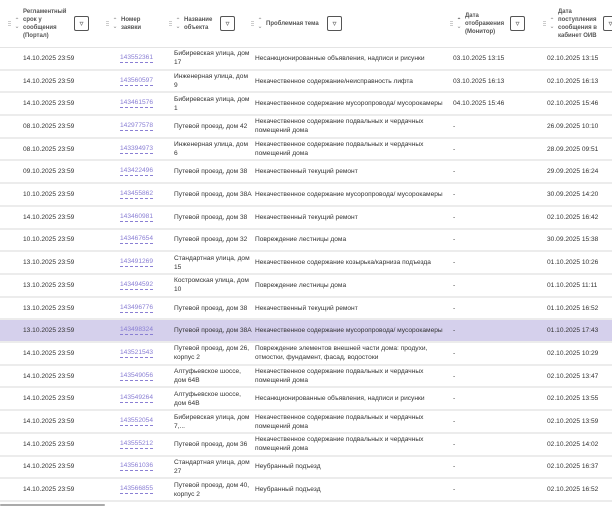 Image resolution: width=612 pixels, height=512 pixels. I want to click on request-number-link: 143461576, so click(137, 104).